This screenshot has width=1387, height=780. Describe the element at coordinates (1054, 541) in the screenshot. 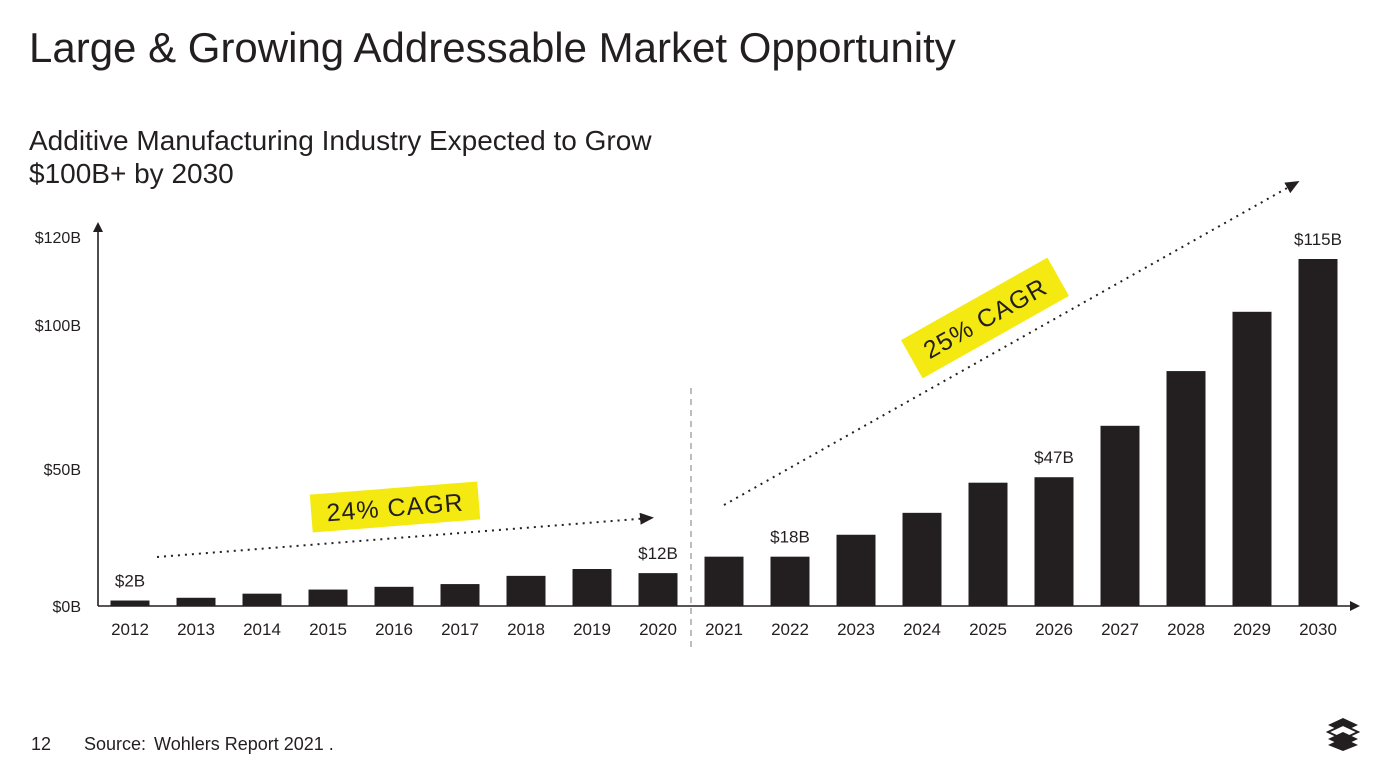

I see `bar-2026` at that location.